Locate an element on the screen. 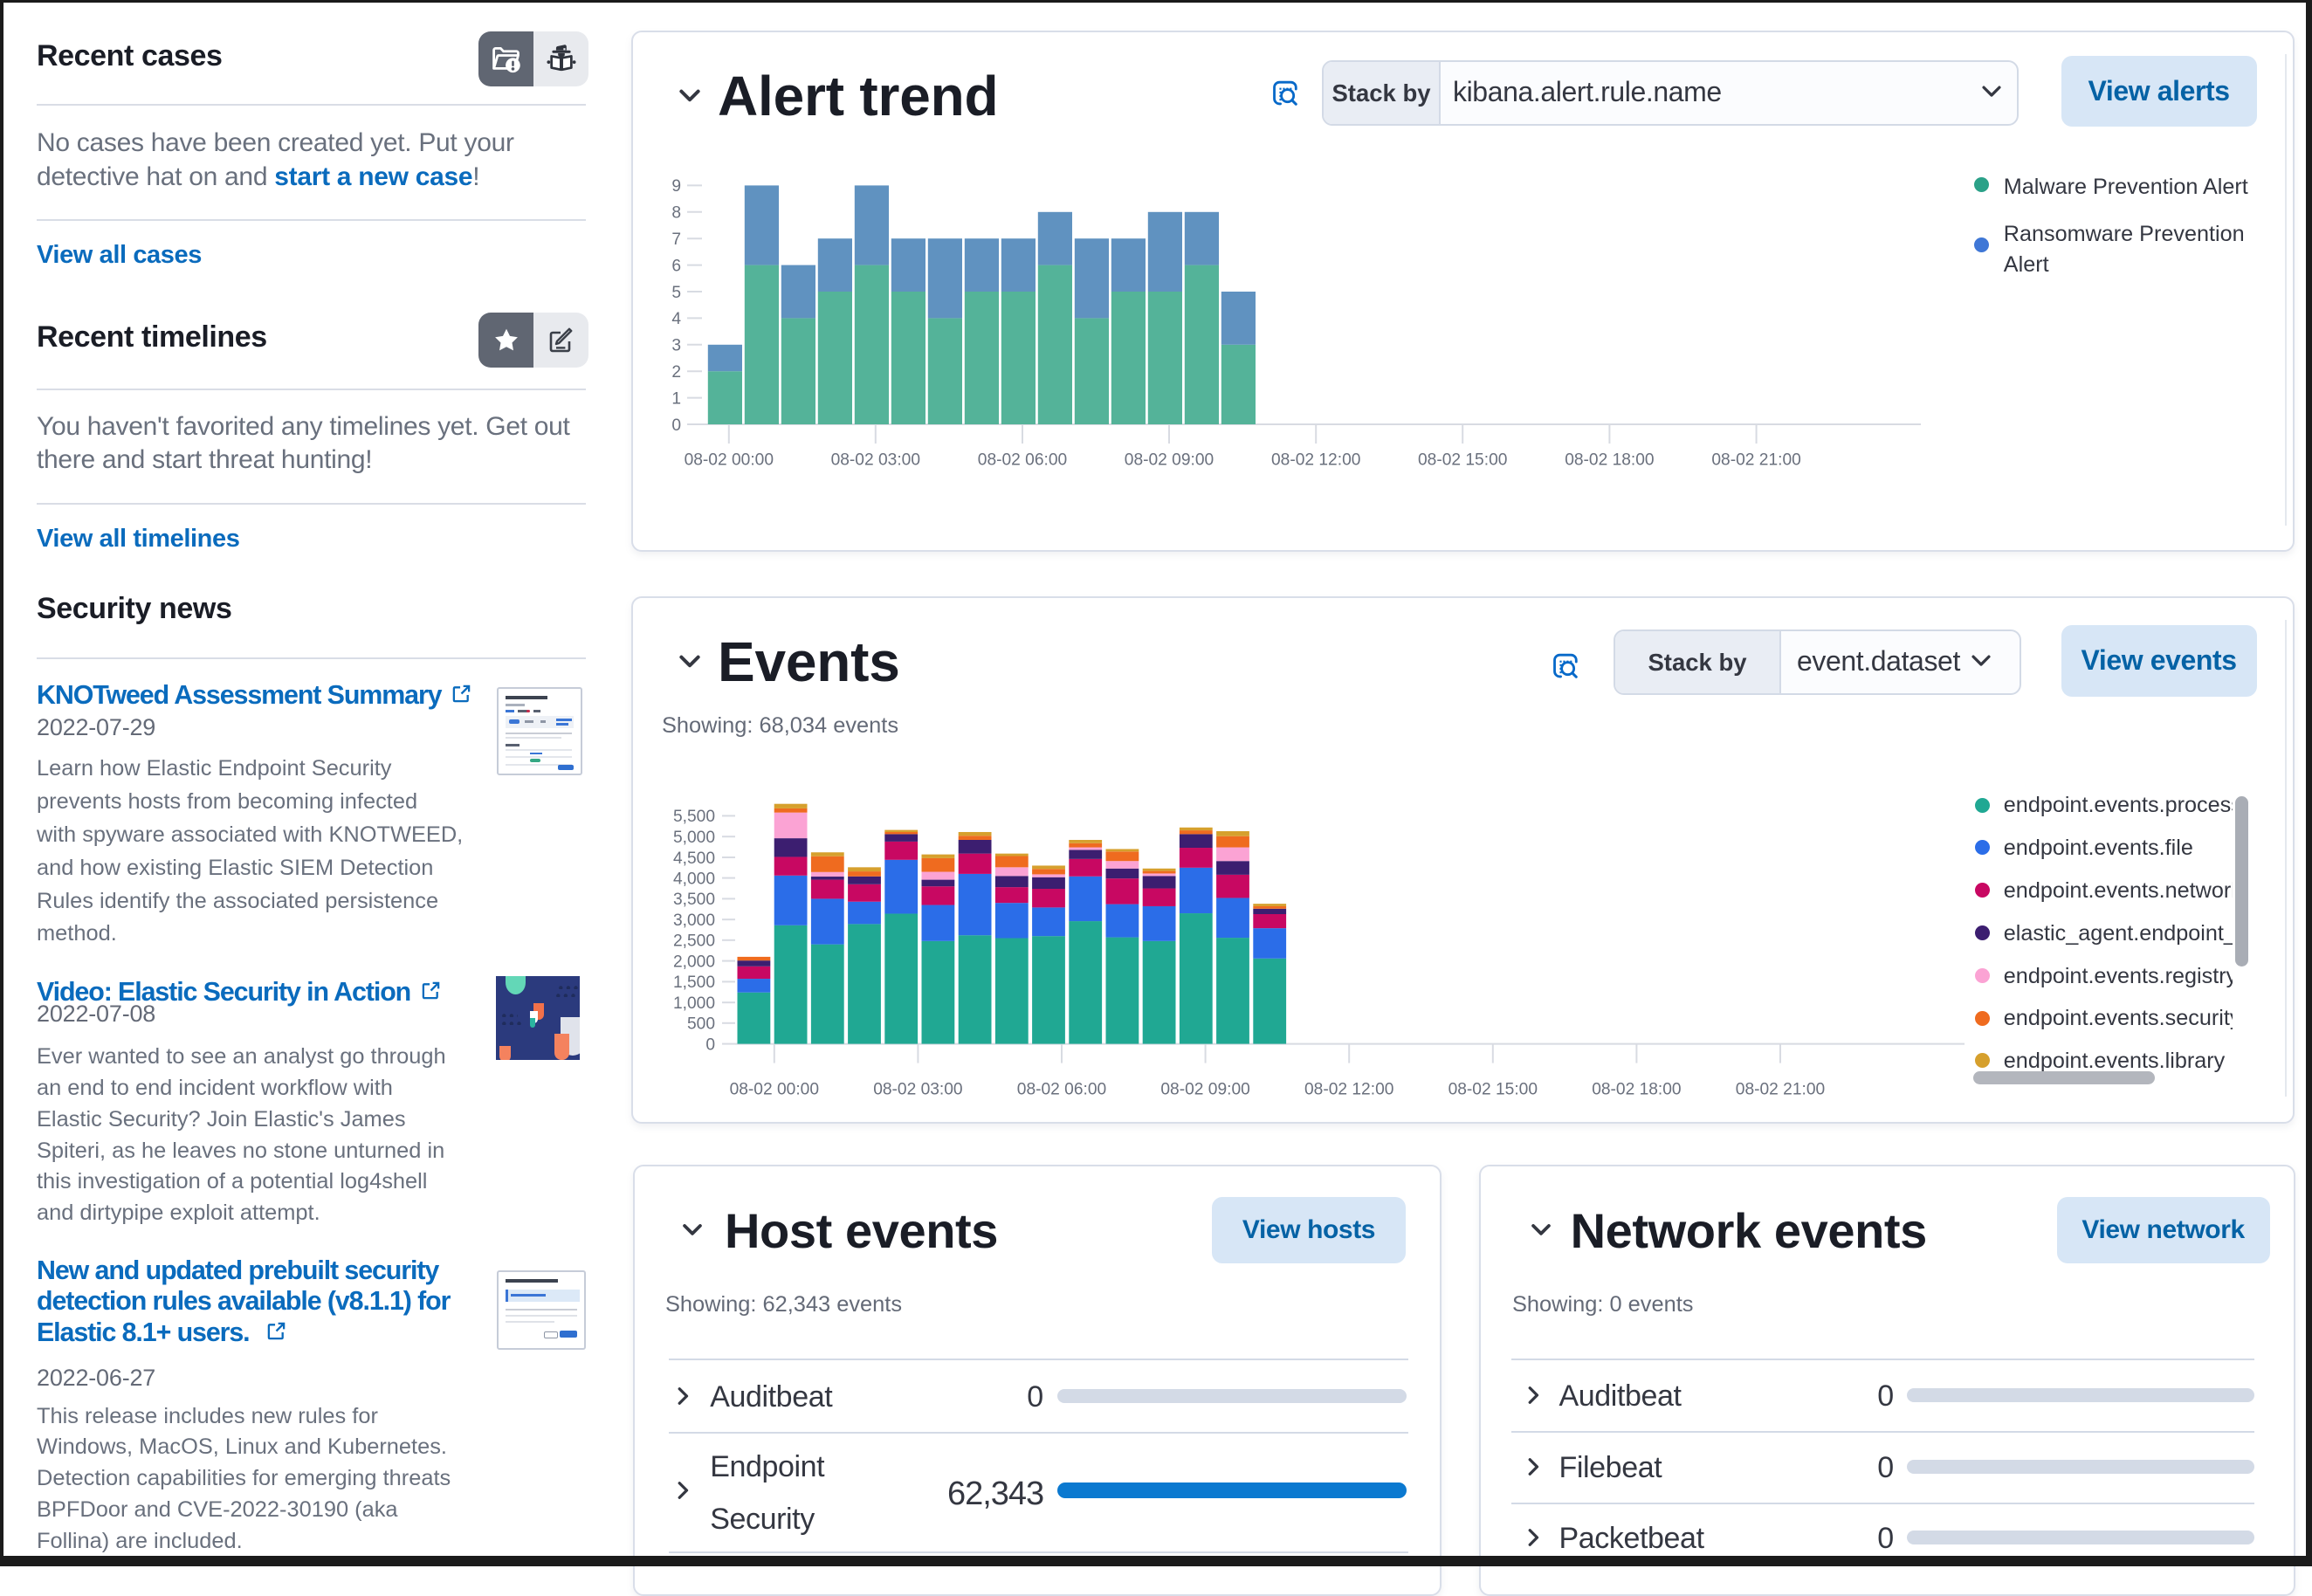 The width and height of the screenshot is (2312, 1596). svg-text: 3 is located at coordinates (676, 346).